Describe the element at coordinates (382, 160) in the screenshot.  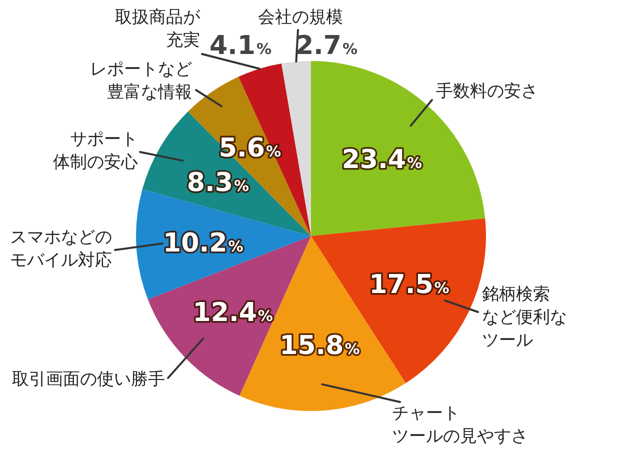
I see `data-label: 23.4%` at that location.